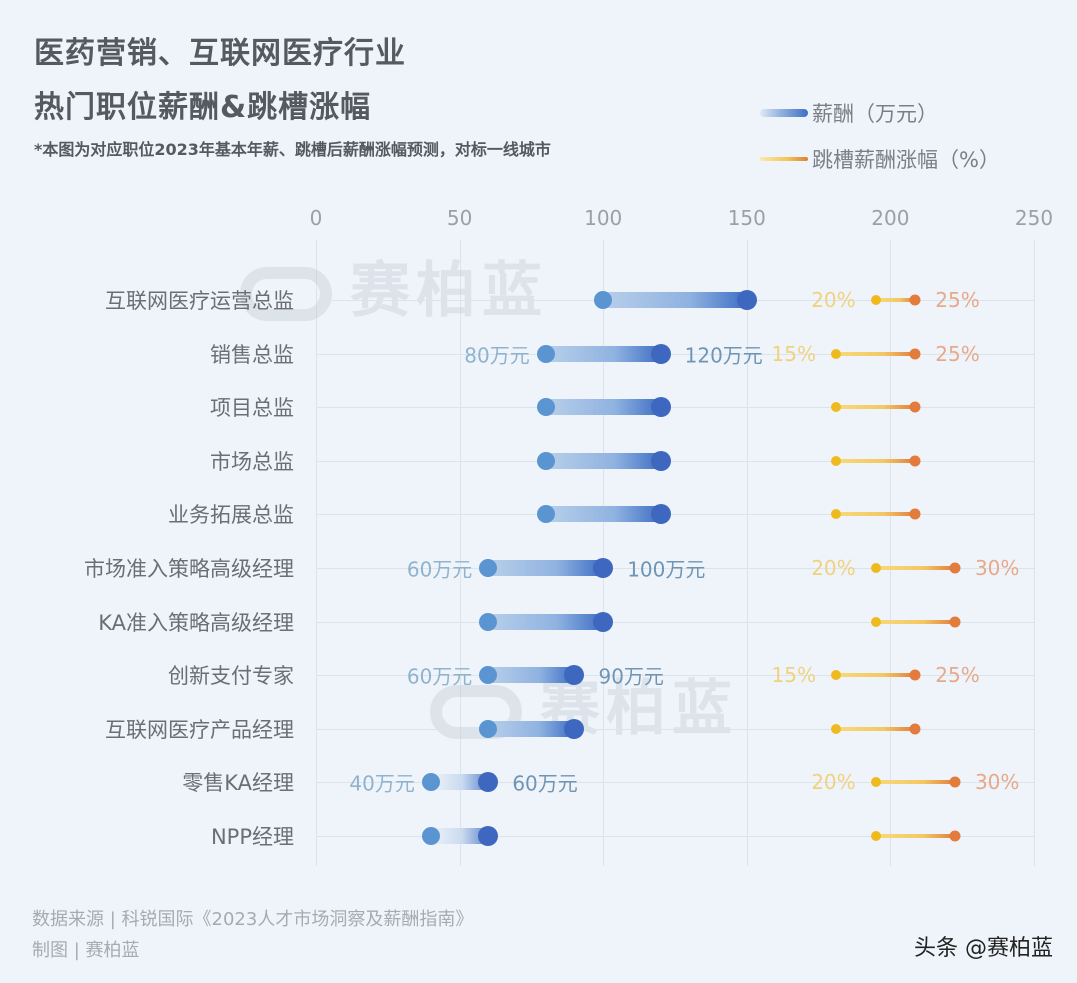 This screenshot has width=1077, height=983. I want to click on salary-low-label: 80万元, so click(497, 355).